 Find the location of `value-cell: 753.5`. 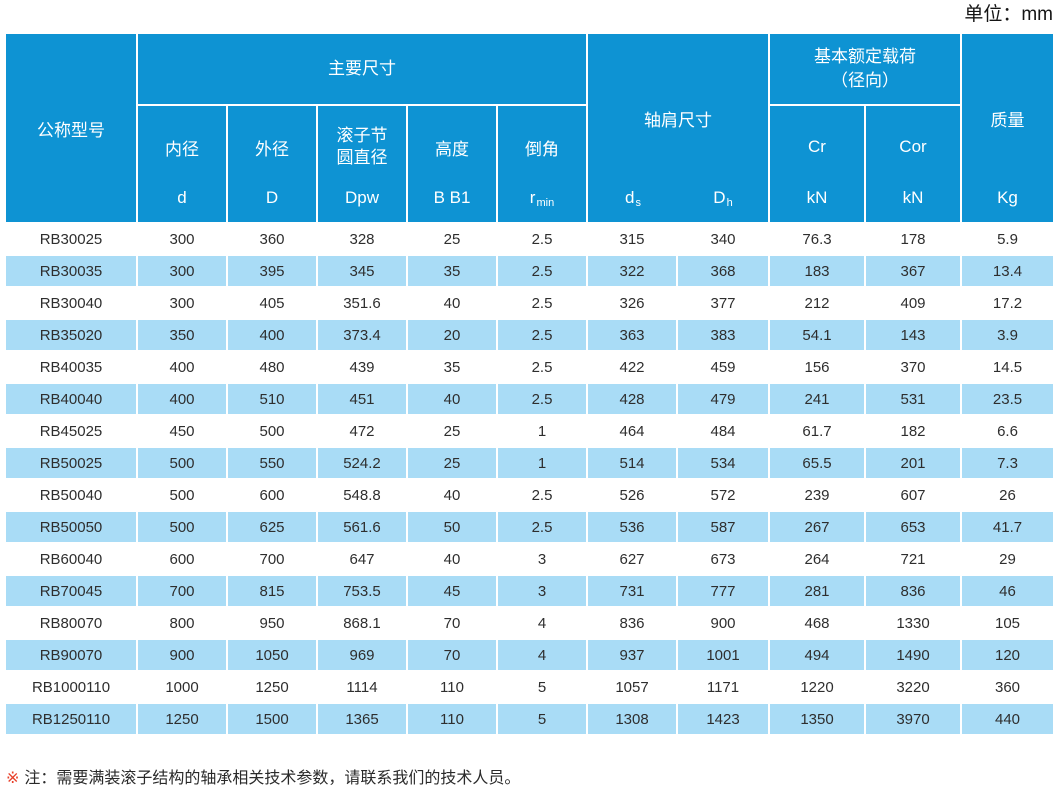

value-cell: 753.5 is located at coordinates (362, 591).